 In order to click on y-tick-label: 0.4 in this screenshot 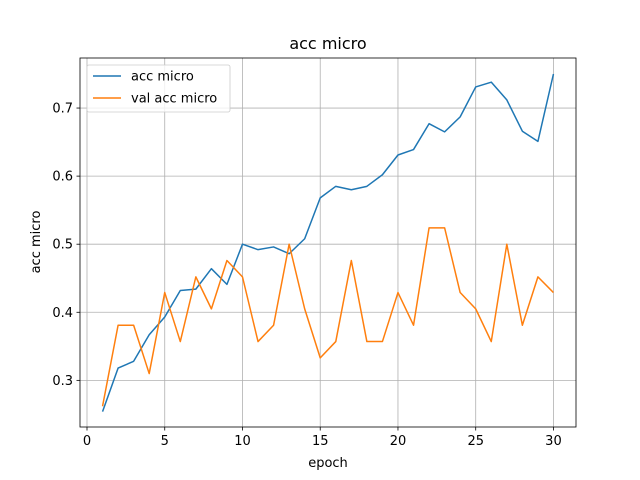, I will do `click(62, 313)`.